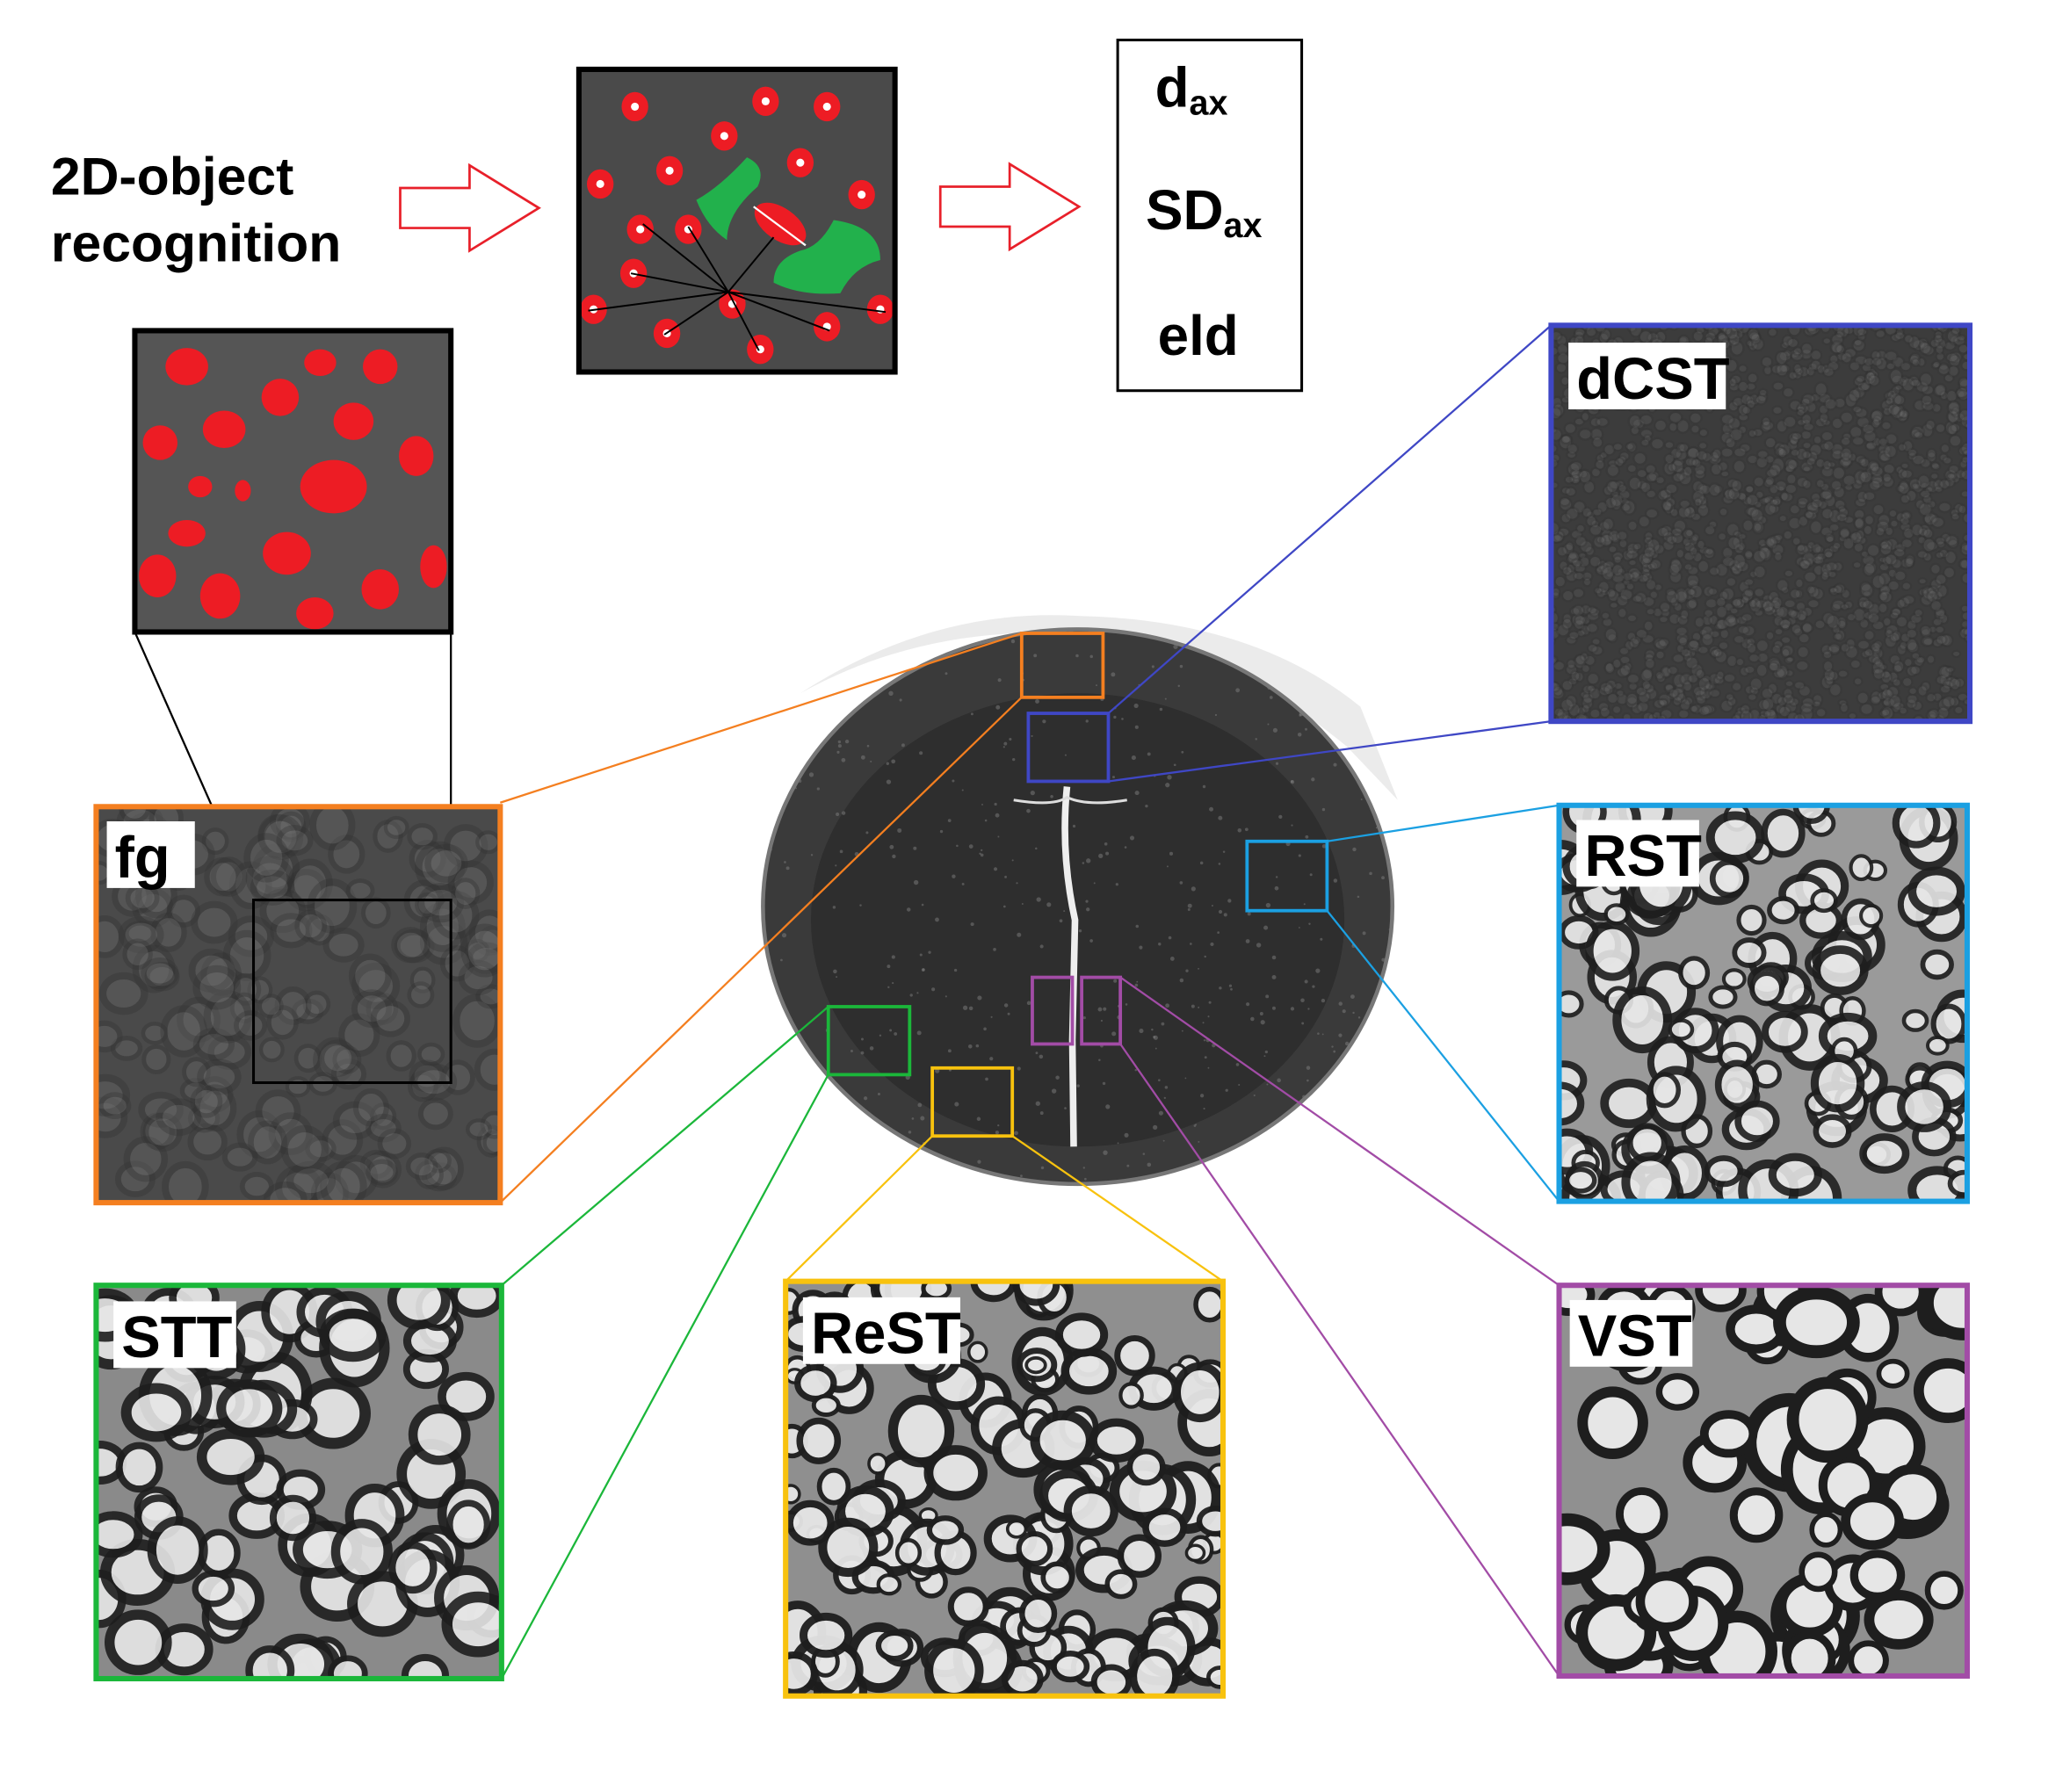 The image size is (2070, 1792). Describe the element at coordinates (293, 482) in the screenshot. I see `segmentation-image` at that location.